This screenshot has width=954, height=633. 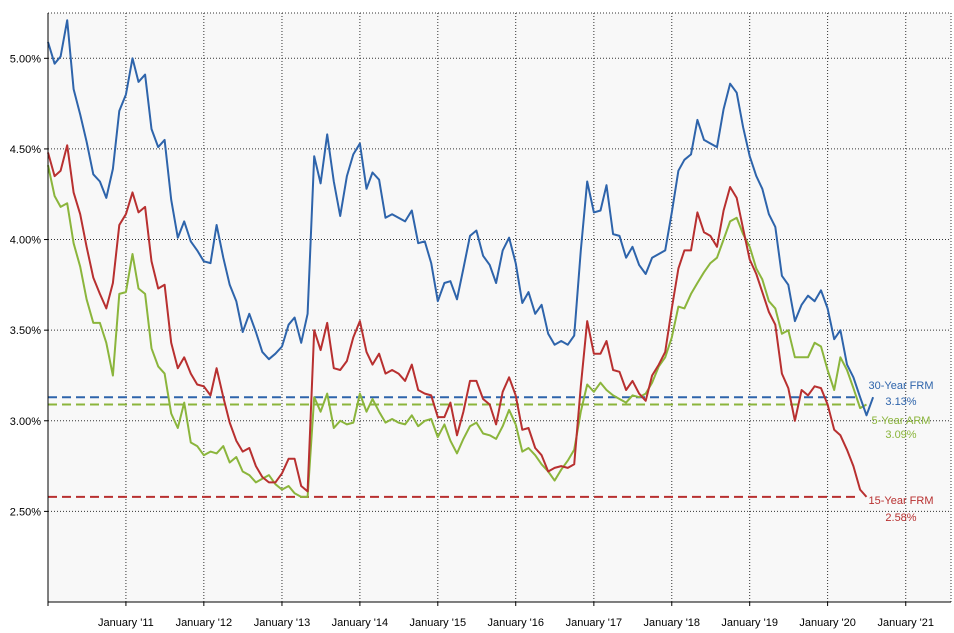 I want to click on x-tick-label: January '11, so click(x=126, y=623).